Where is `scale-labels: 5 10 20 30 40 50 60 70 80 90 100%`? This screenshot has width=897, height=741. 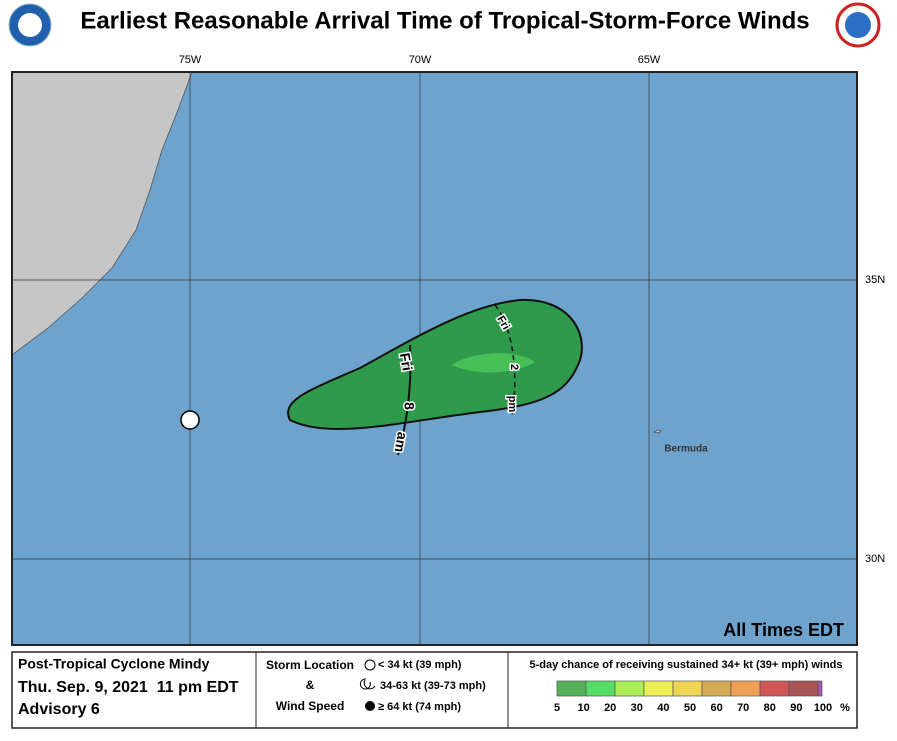
scale-labels: 5 10 20 30 40 50 60 70 80 90 100% is located at coordinates (702, 708).